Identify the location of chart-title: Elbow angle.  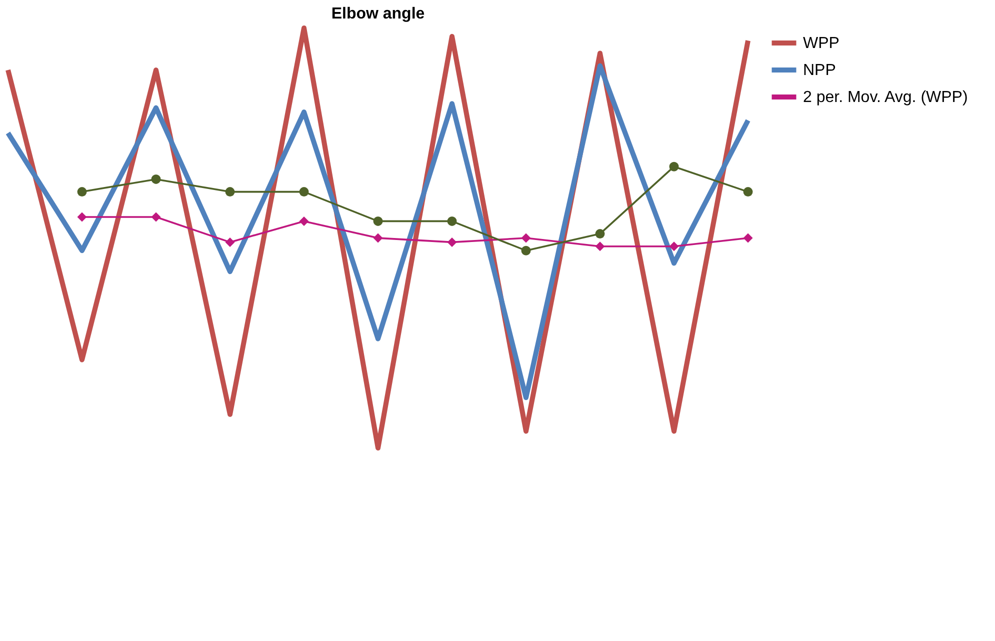
(378, 14).